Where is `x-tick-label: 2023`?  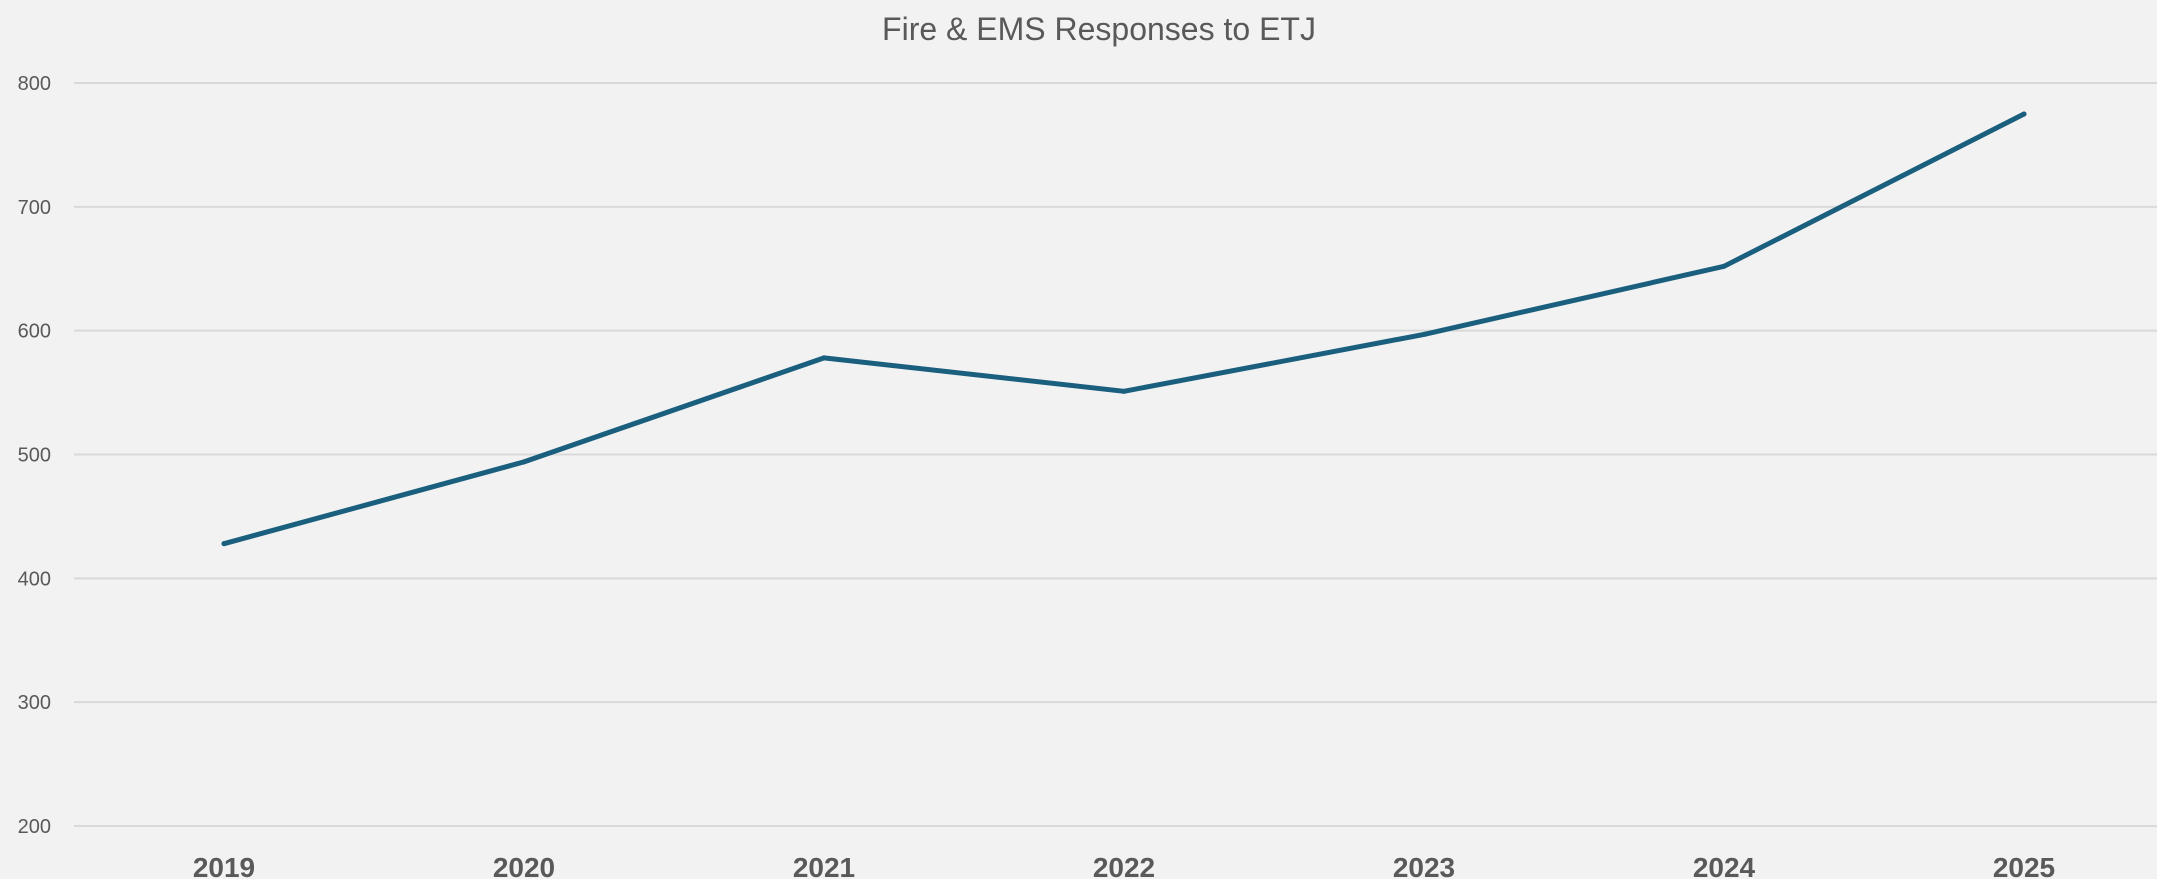
x-tick-label: 2023 is located at coordinates (1424, 865).